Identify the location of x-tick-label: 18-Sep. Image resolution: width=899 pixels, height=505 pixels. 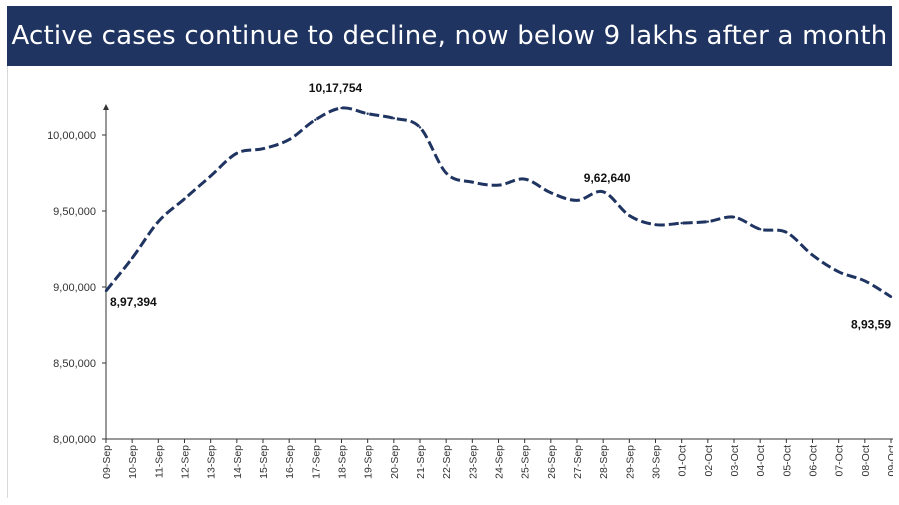
(343, 462).